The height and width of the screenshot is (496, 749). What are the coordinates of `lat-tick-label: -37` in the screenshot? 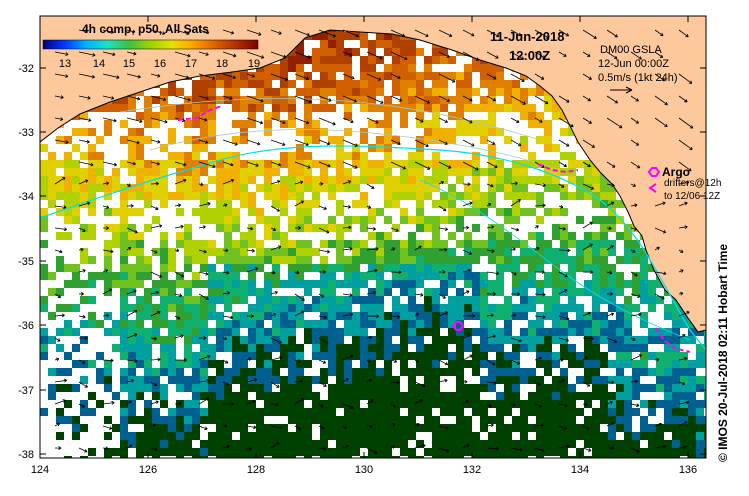 It's located at (26, 391).